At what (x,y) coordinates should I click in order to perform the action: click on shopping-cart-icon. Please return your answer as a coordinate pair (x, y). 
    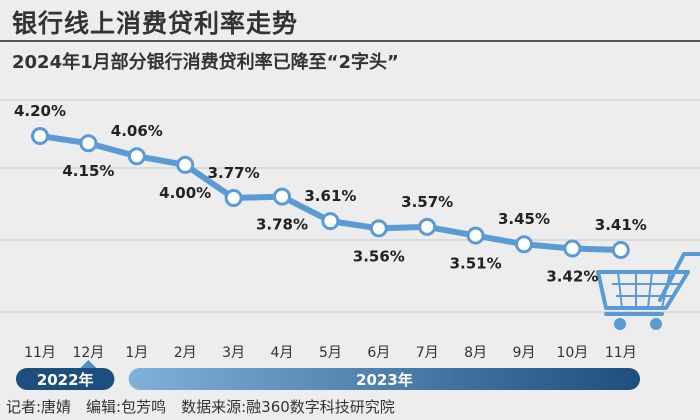
    Looking at the image, I should click on (648, 291).